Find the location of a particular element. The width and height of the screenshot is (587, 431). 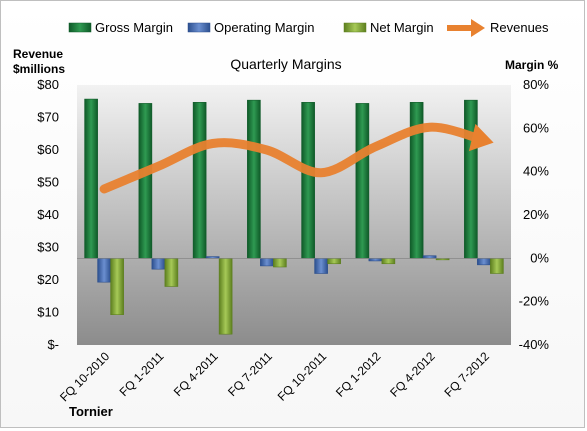

legend-label-gross-margin: Gross Margin is located at coordinates (134, 27).